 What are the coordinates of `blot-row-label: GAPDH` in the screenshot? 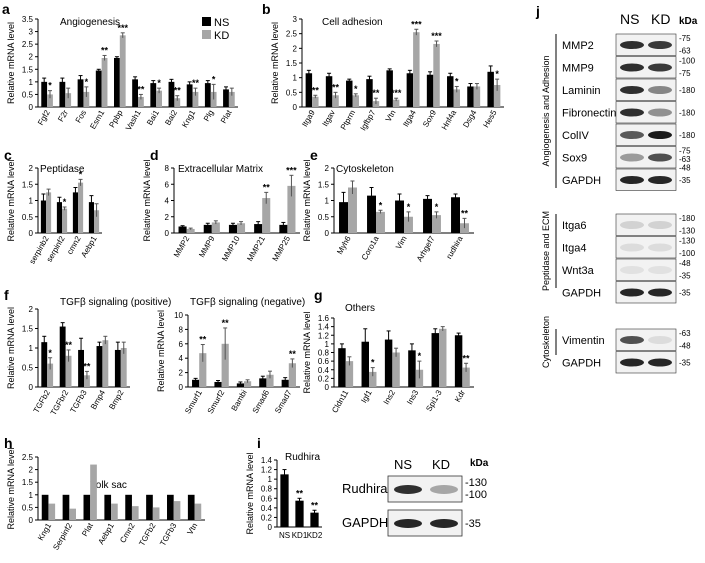 It's located at (581, 364).